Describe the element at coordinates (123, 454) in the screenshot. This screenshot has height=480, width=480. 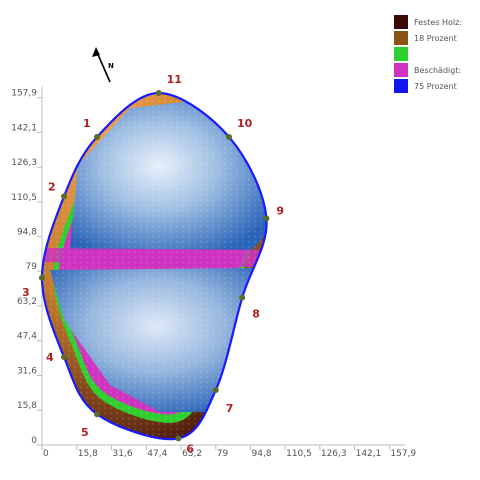
I see `x-tick-label: 31,6` at that location.